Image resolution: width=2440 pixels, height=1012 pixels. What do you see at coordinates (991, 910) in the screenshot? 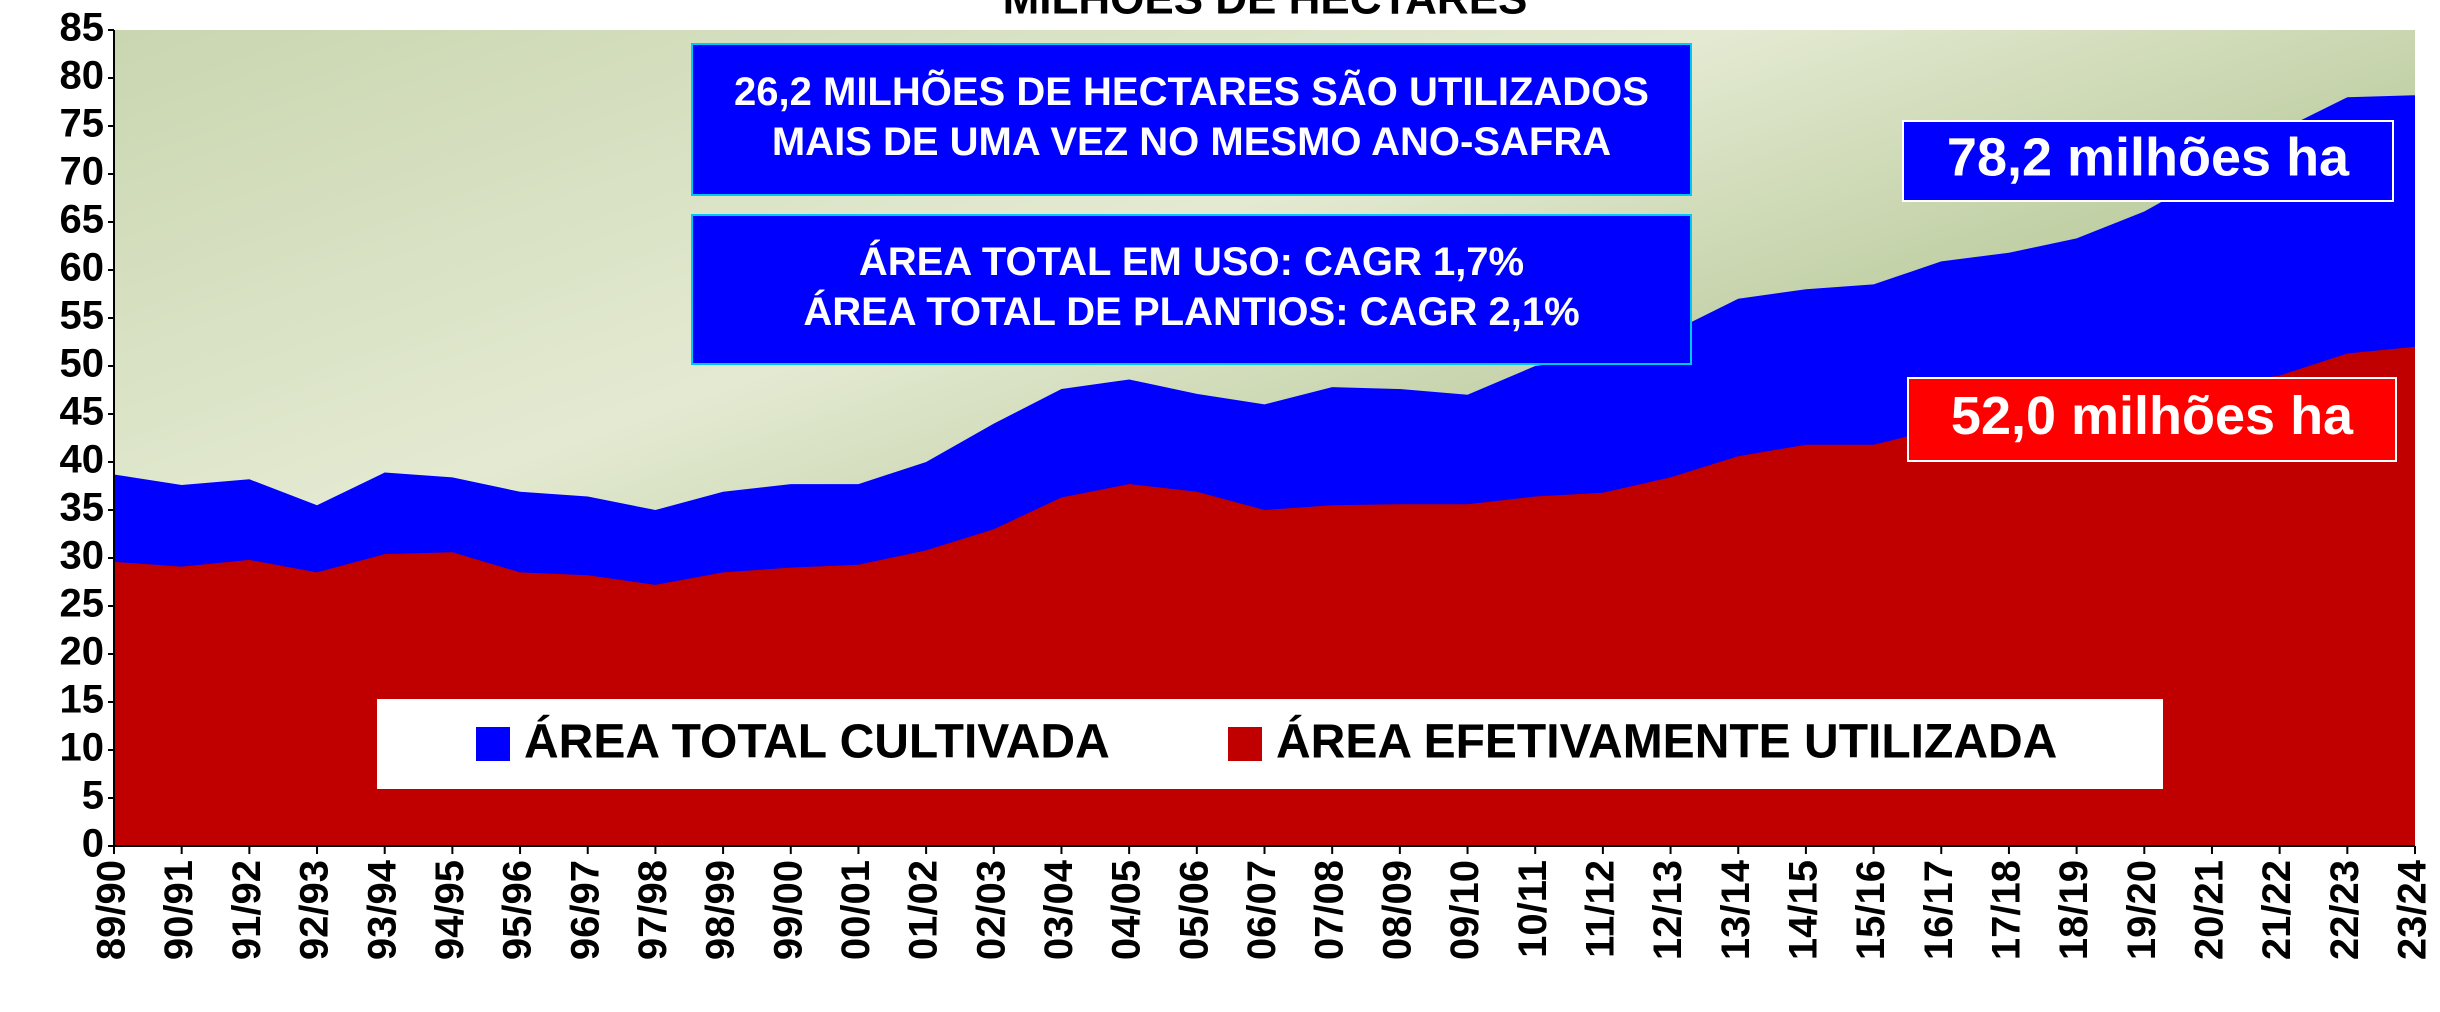
I see `x-tick-label: 02/03` at bounding box center [991, 910].